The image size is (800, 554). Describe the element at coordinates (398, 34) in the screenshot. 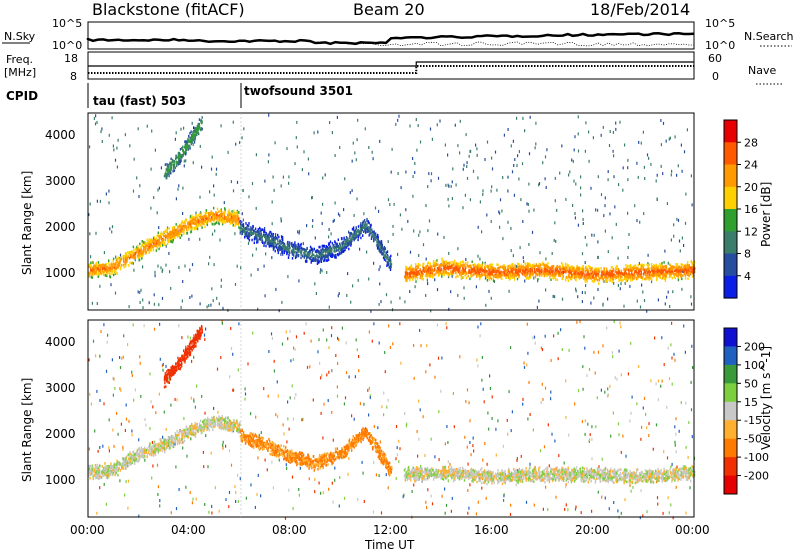

I see `noise-panel: N.Sky 10^5 10^0 10^5 10^0 N.Search` at that location.